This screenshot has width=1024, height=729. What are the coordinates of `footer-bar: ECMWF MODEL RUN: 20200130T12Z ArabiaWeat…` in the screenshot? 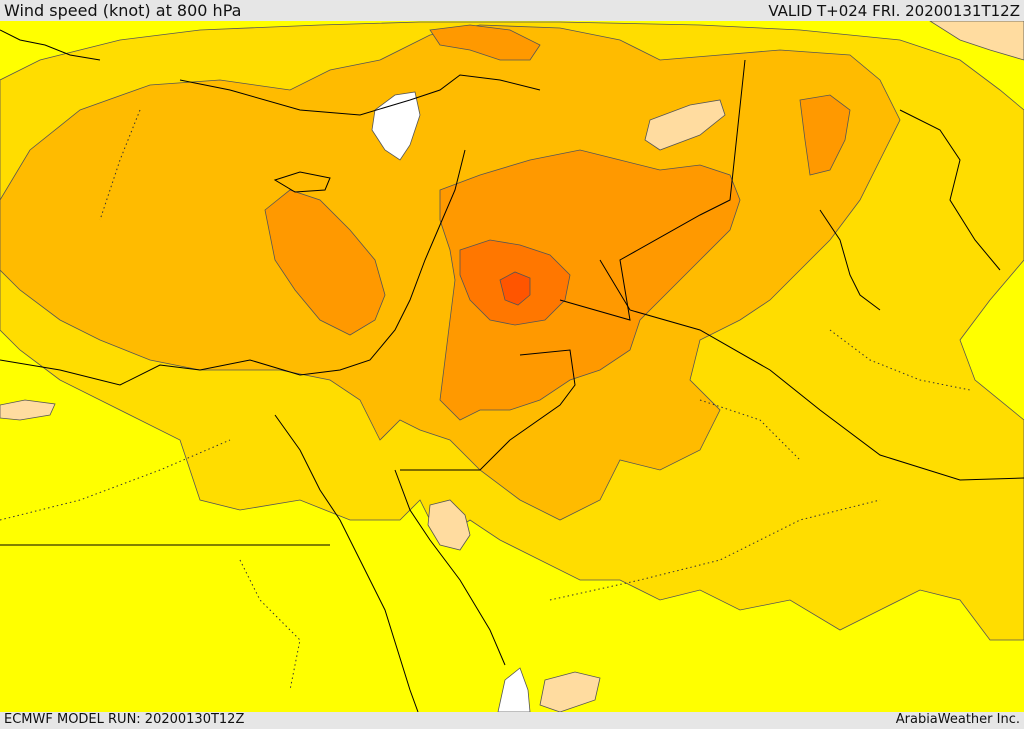 It's located at (512, 720).